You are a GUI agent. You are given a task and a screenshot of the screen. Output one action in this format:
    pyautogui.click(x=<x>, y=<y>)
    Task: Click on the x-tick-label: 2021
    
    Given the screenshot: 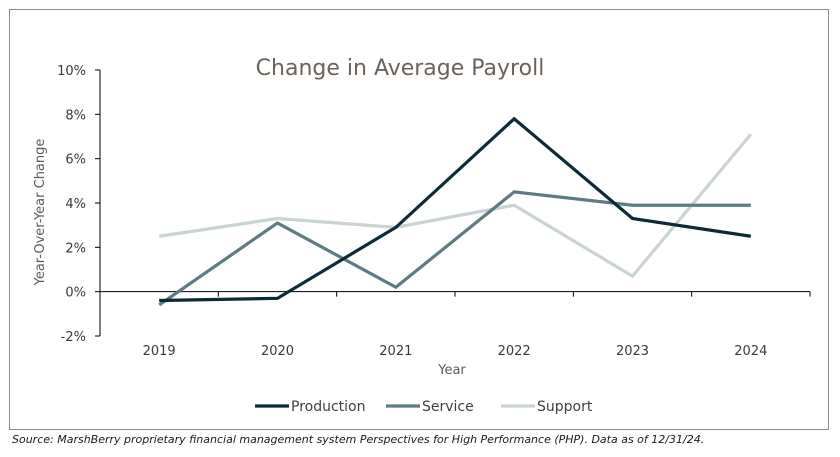 What is the action you would take?
    pyautogui.click(x=395, y=351)
    